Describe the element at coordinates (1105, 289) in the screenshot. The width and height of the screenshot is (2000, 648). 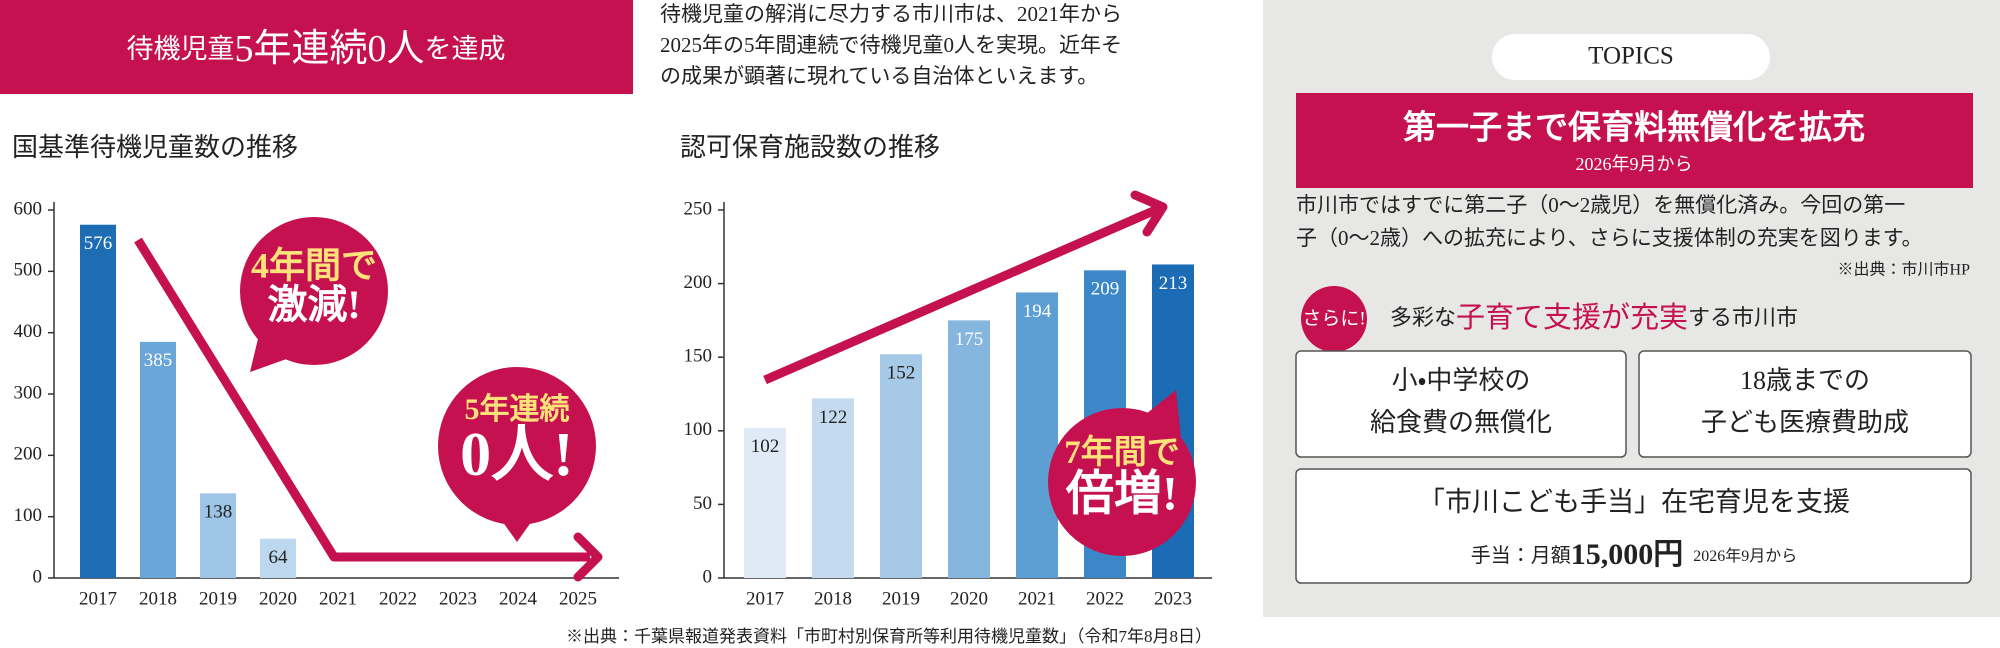
I see `value-label: 209` at that location.